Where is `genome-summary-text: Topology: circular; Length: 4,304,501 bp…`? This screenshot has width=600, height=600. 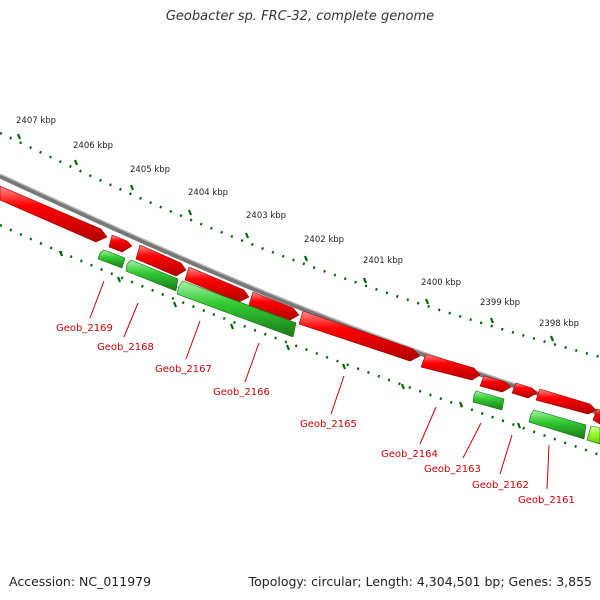 genome-summary-text: Topology: circular; Length: 4,304,501 bp… is located at coordinates (420, 581).